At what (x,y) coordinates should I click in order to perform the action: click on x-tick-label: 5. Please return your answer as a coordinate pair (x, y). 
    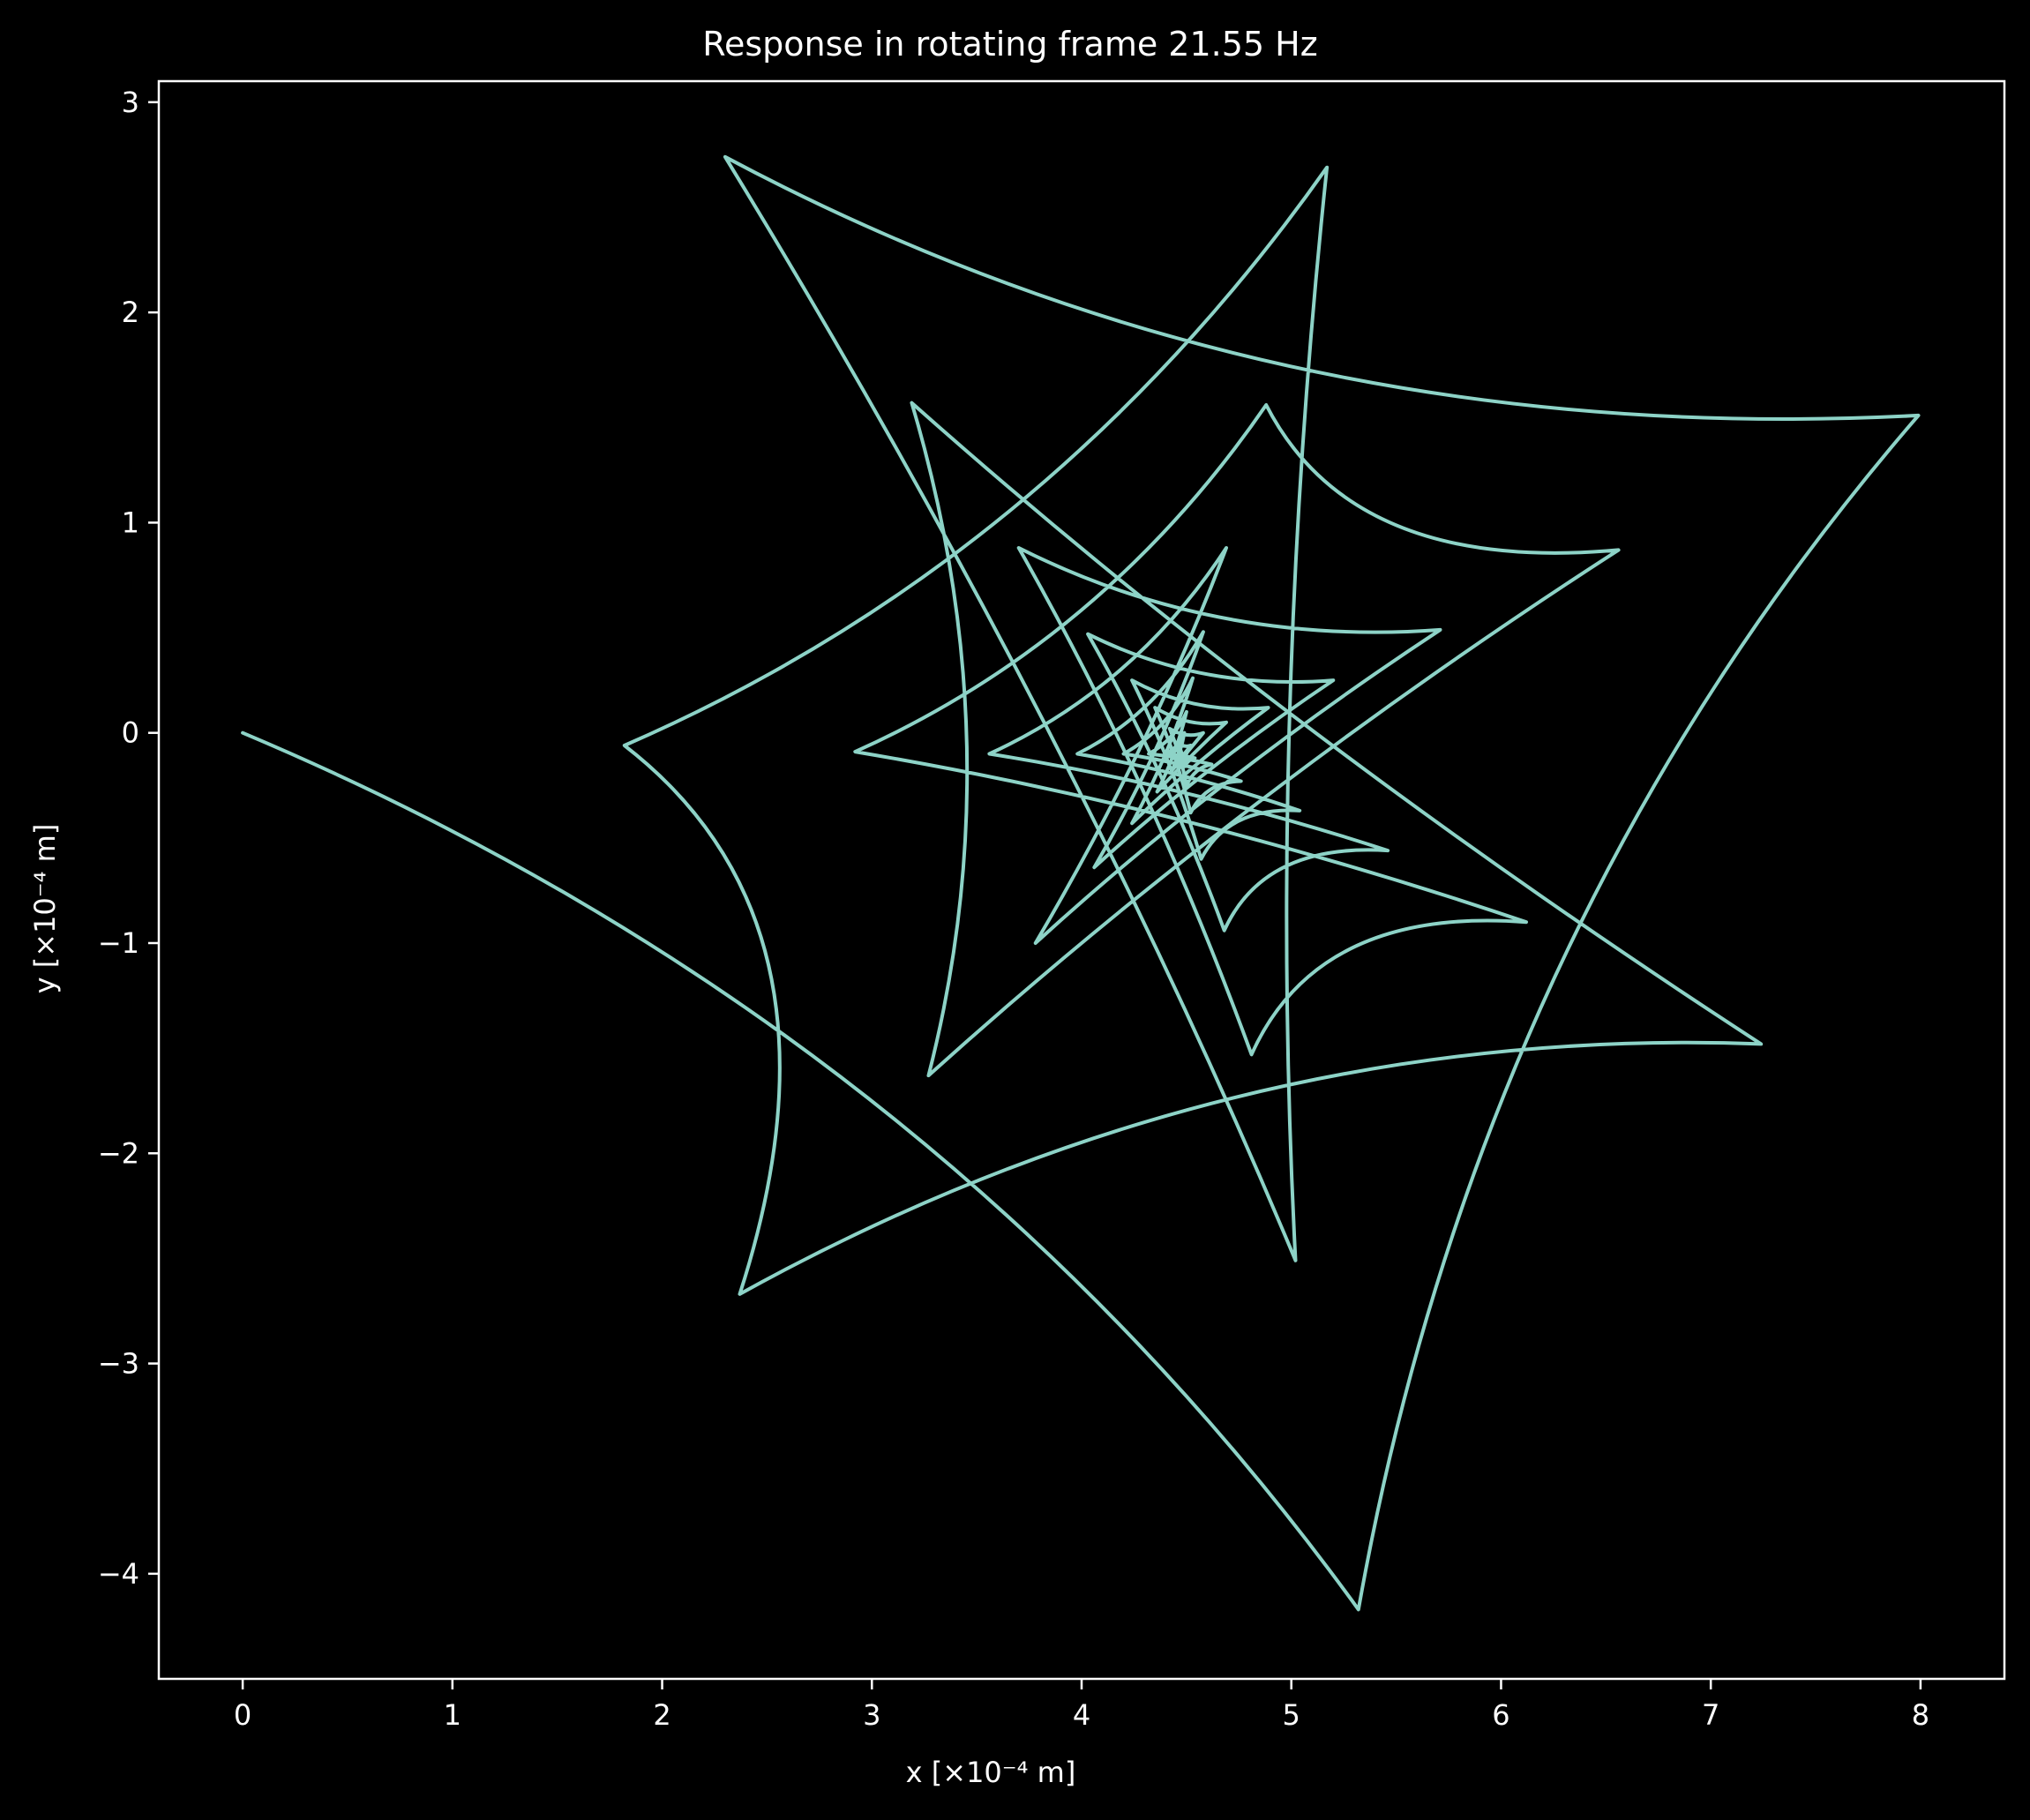
    Looking at the image, I should click on (1292, 1715).